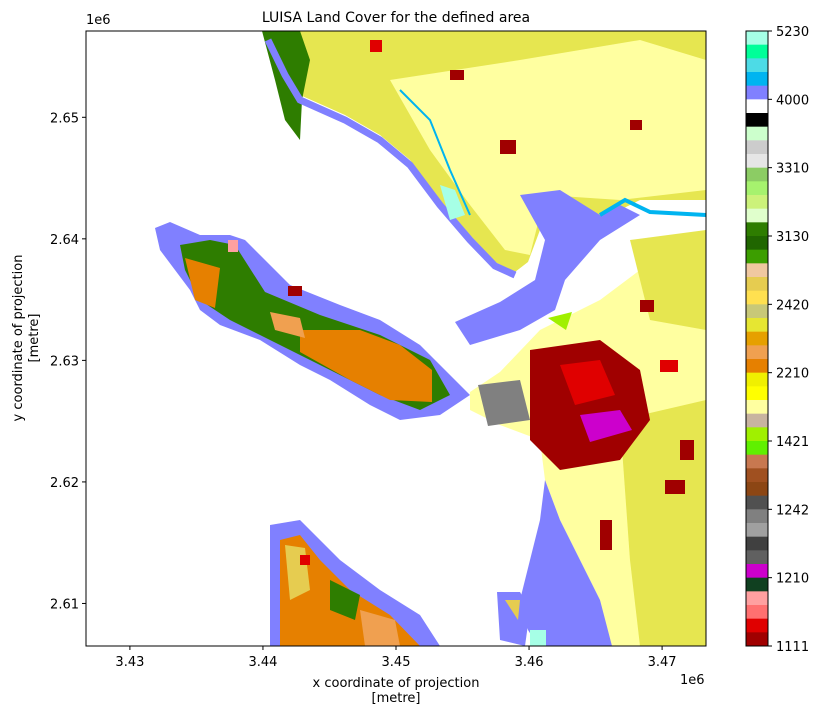  Describe the element at coordinates (64, 361) in the screenshot. I see `y-tick-label: 2.63` at that location.